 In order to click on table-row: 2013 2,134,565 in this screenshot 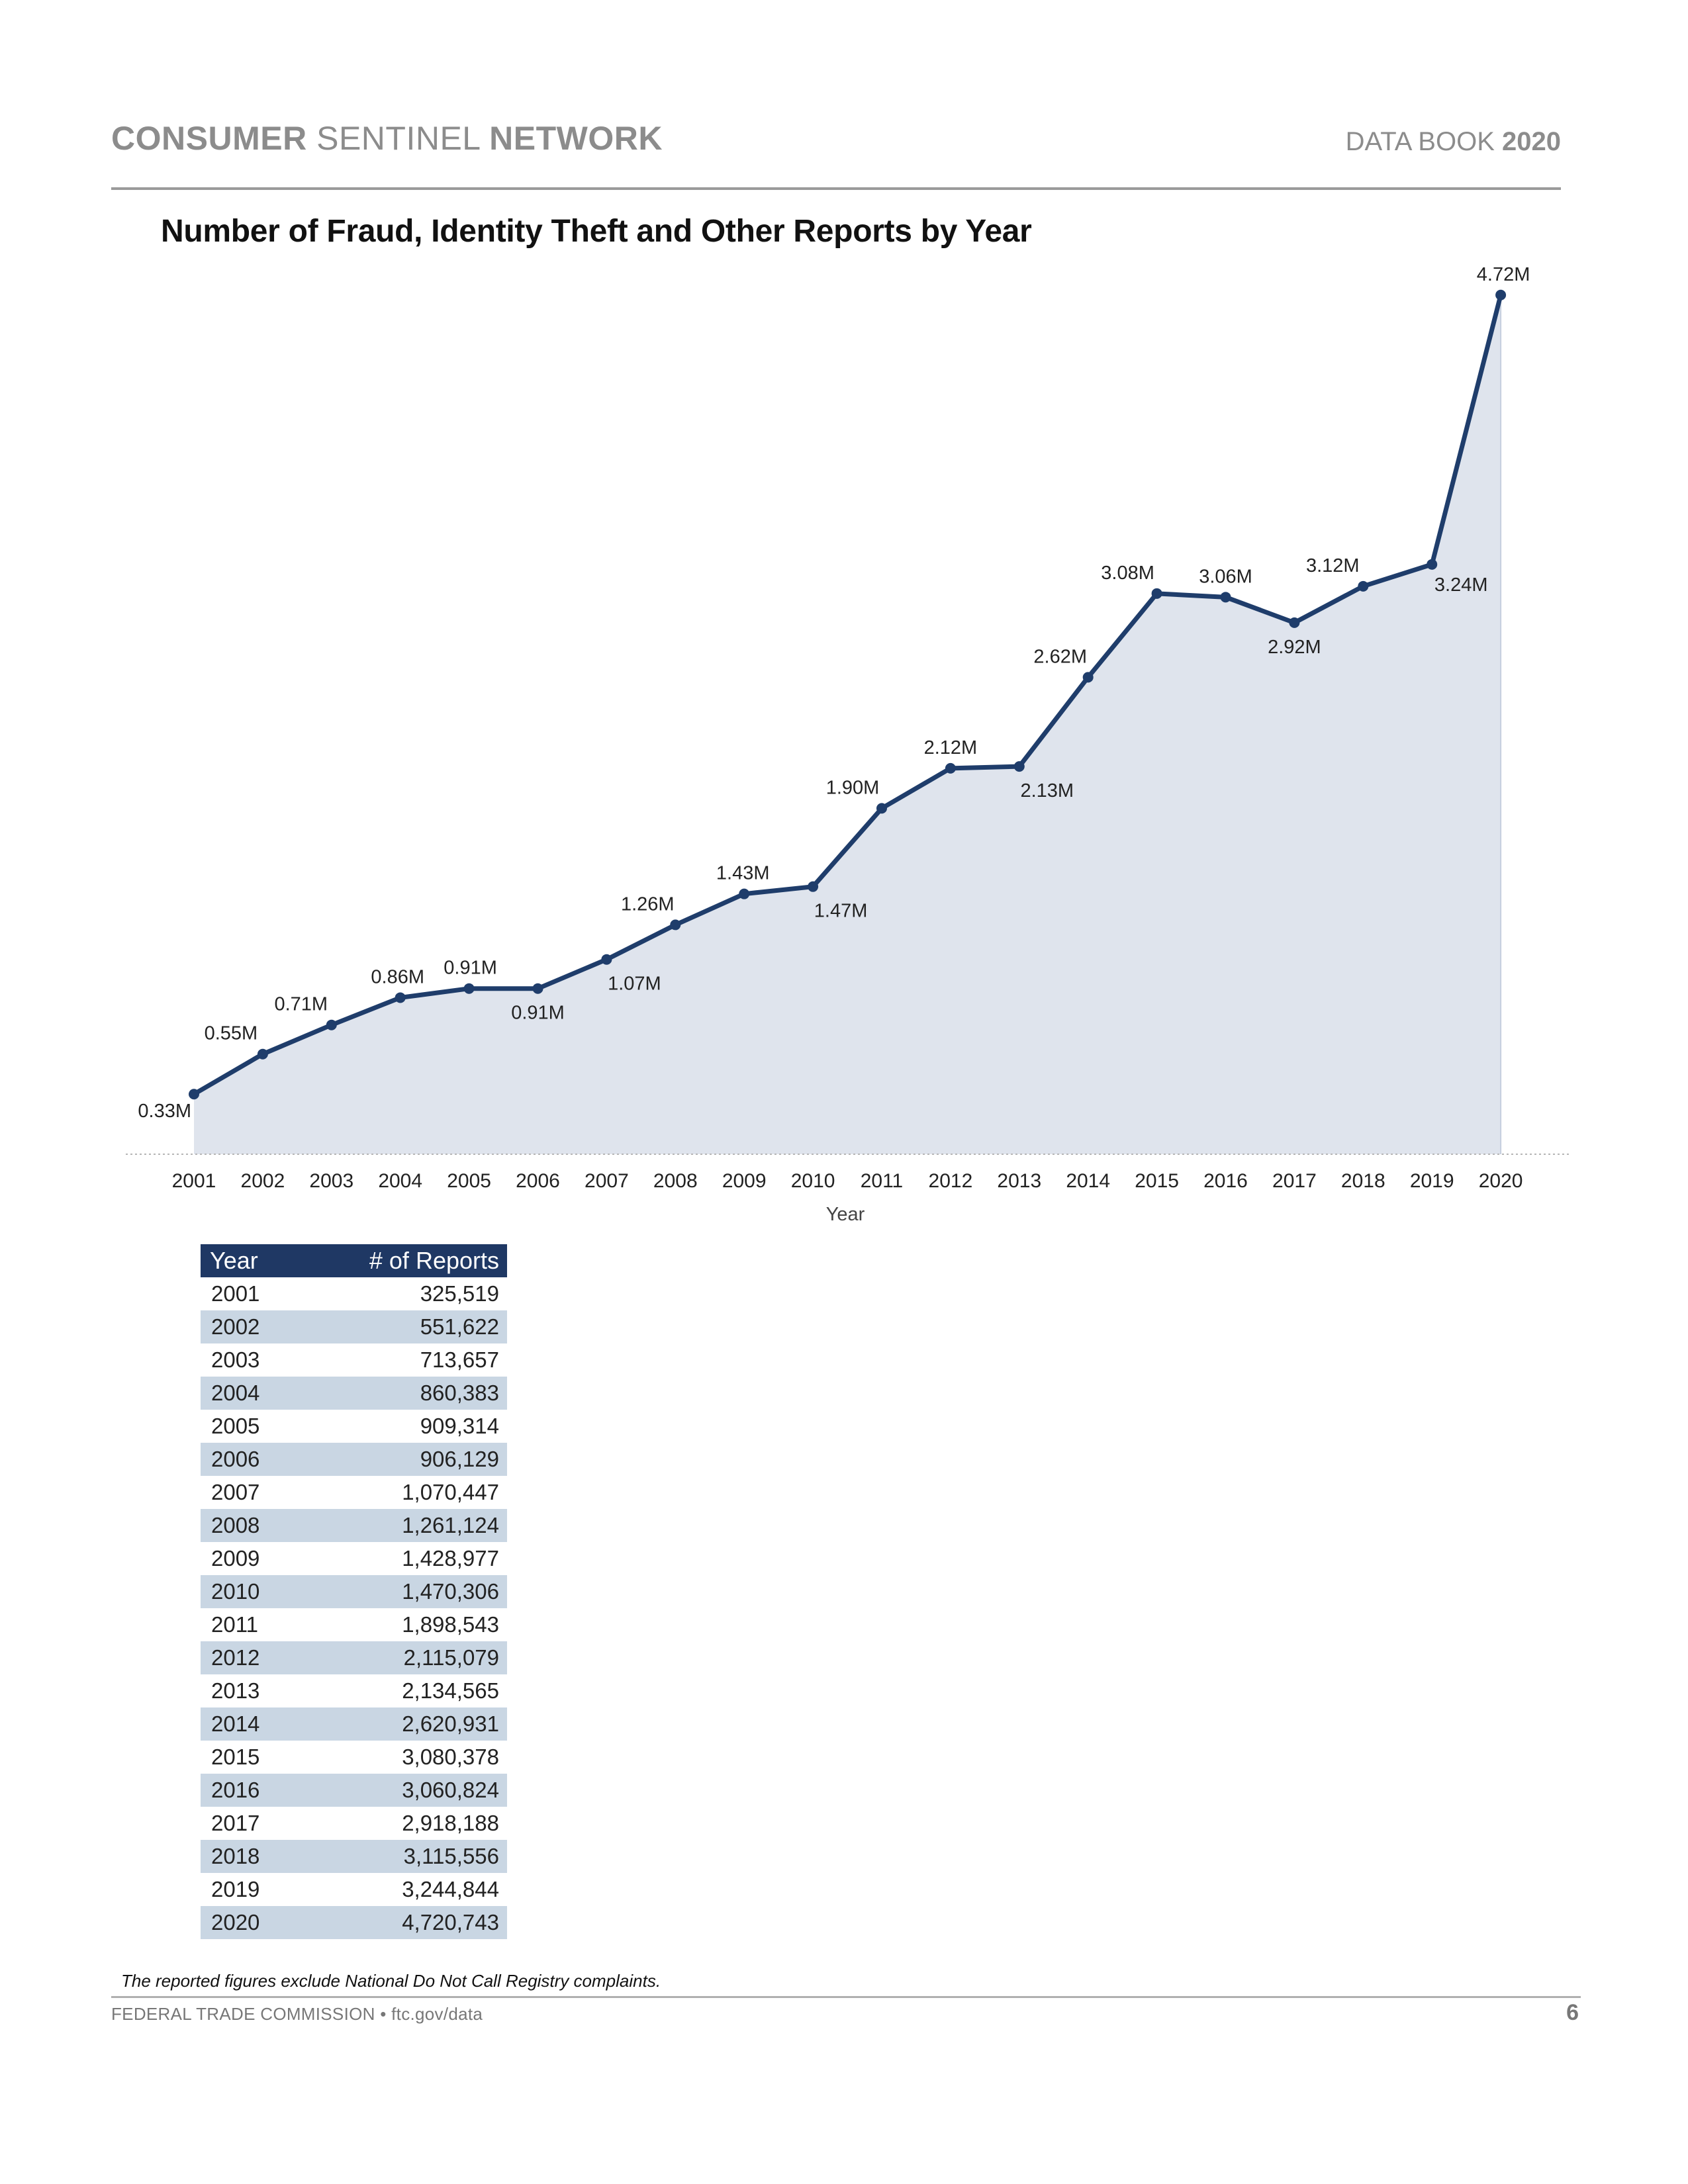, I will do `click(354, 1690)`.